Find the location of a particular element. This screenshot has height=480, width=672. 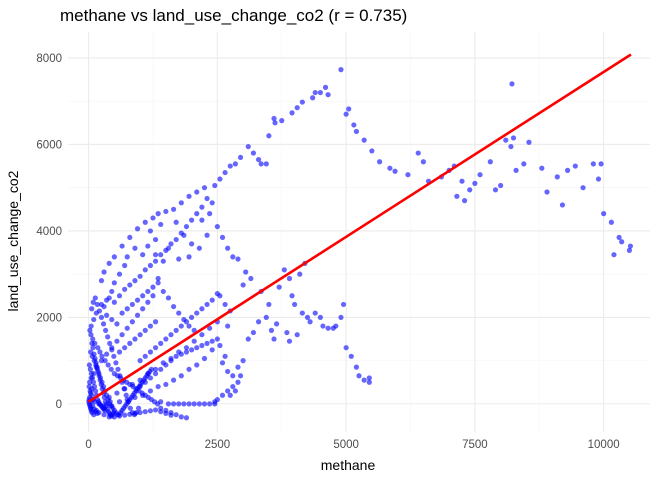

y-tick-label: 6000 is located at coordinates (49, 145).